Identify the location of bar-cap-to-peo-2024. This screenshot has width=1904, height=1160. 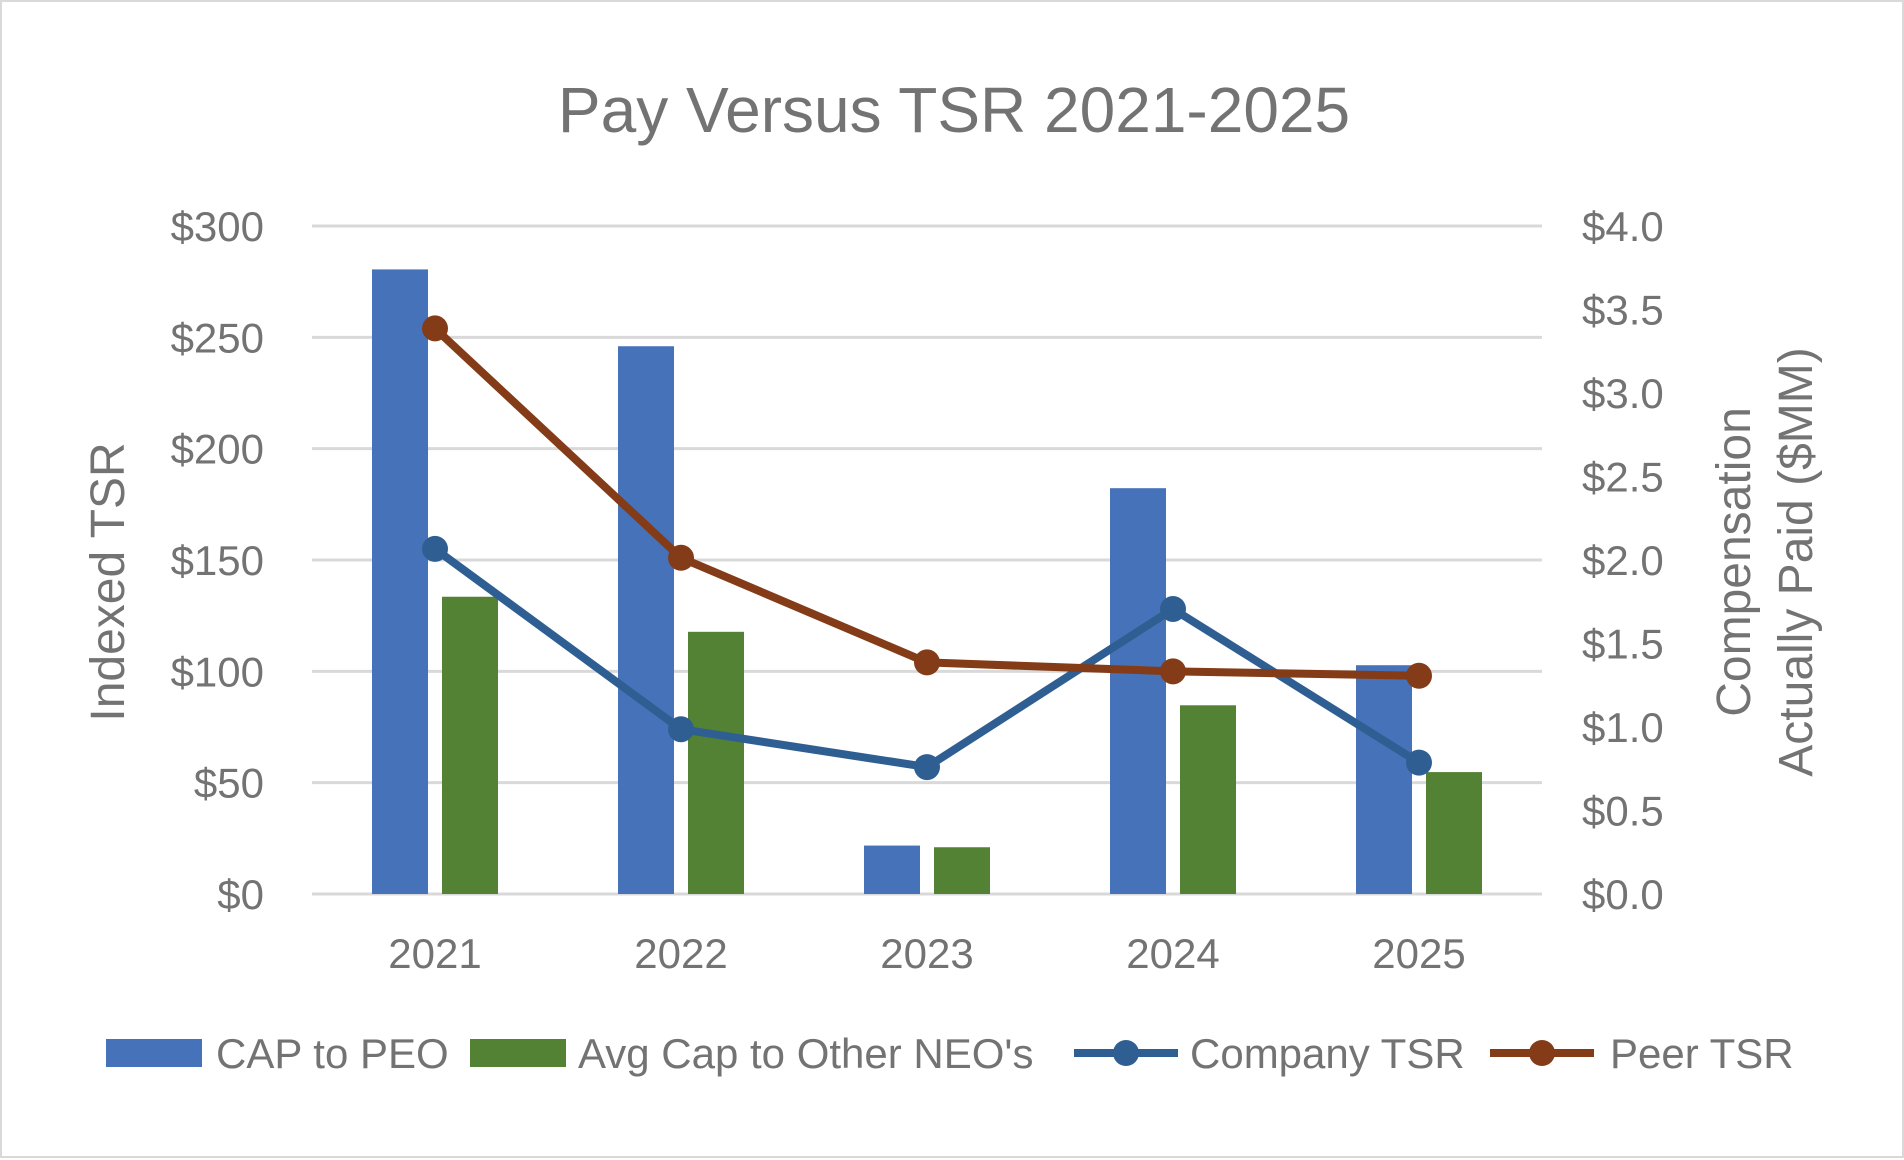
(1138, 691).